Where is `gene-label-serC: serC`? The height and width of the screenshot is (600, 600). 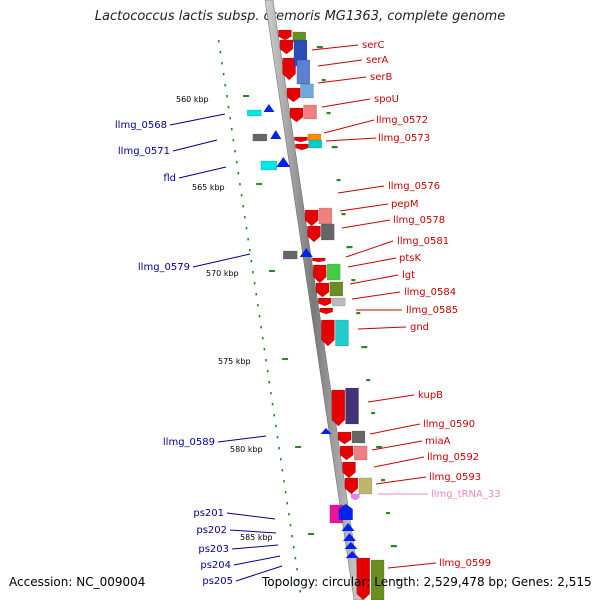
gene-label-serC: serC is located at coordinates (373, 45).